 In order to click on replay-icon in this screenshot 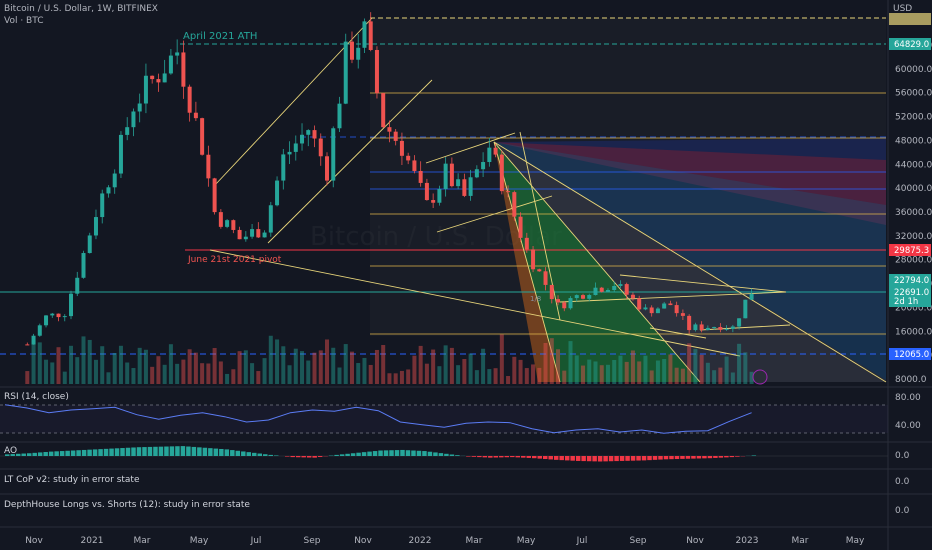, I will do `click(760, 377)`.